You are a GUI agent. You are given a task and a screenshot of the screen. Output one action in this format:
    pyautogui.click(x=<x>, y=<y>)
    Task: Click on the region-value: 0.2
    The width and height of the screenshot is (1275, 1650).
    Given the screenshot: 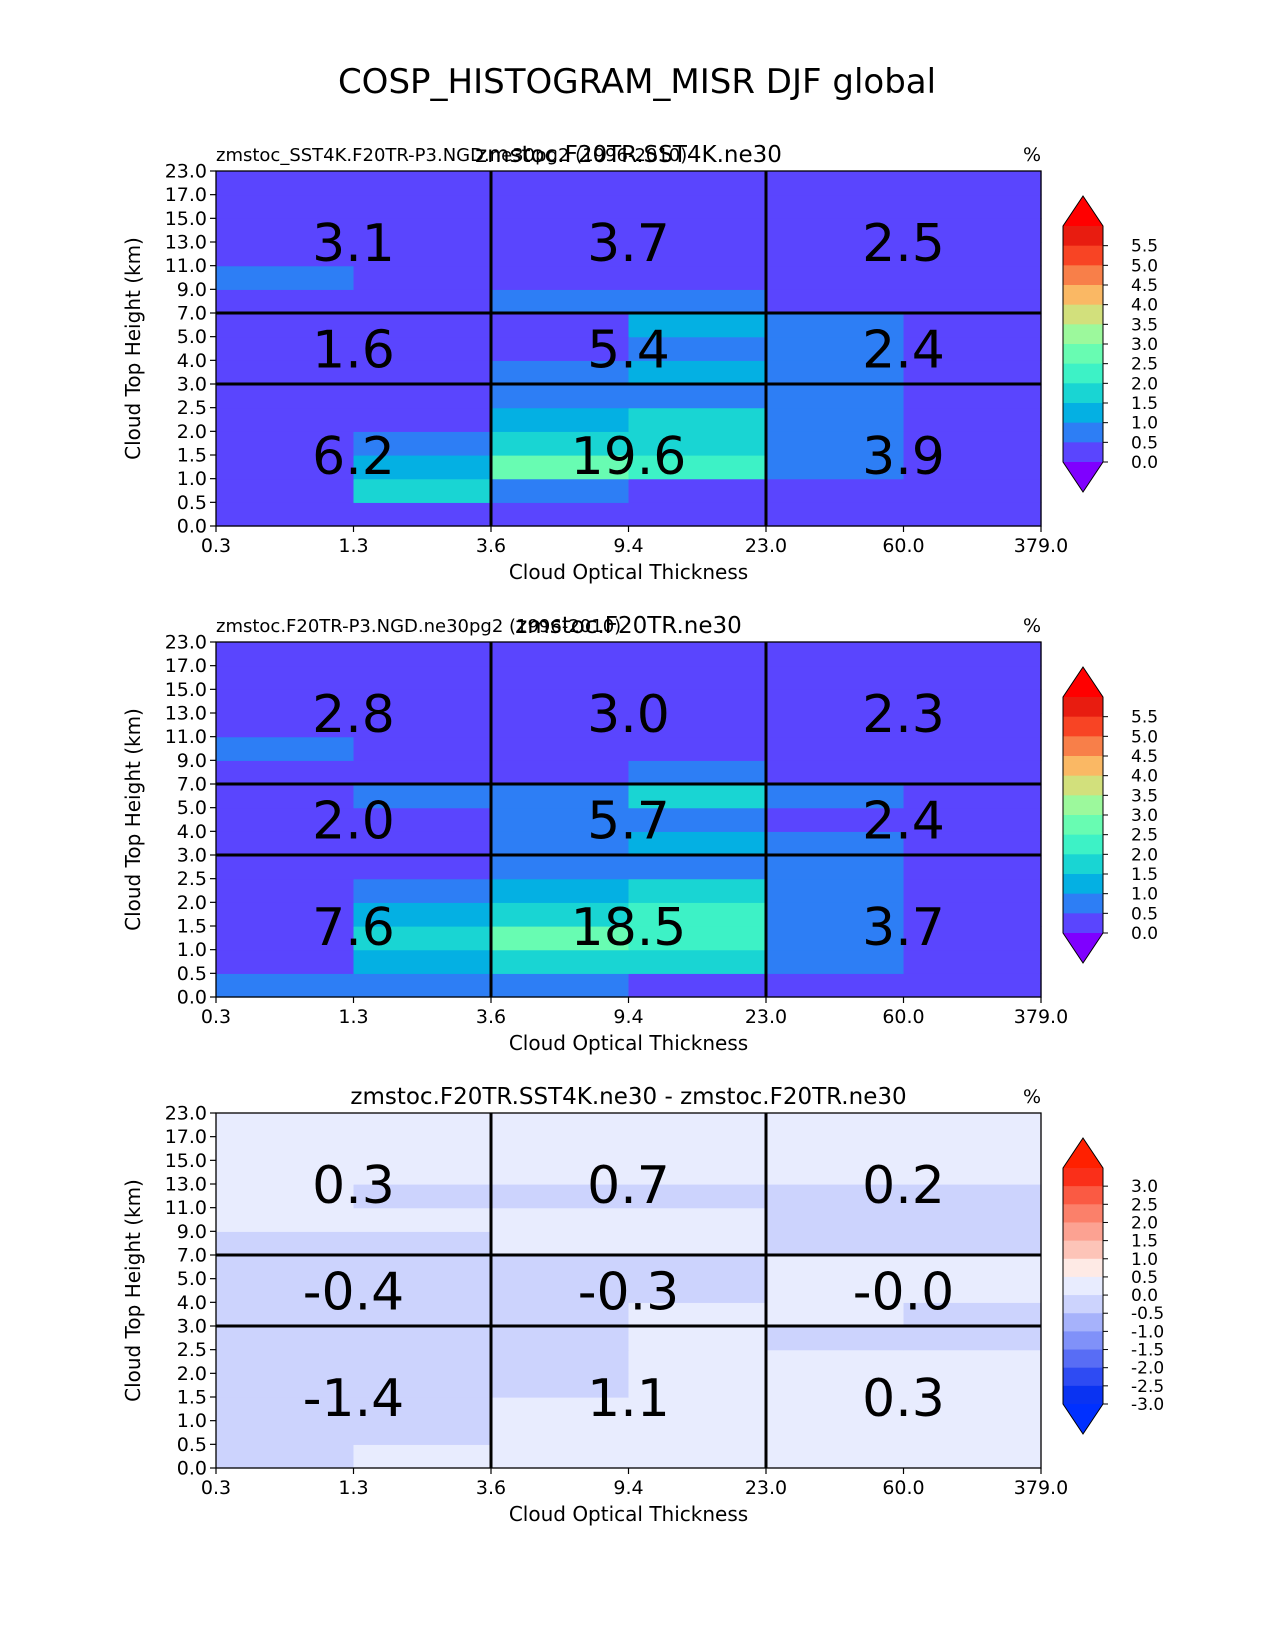 What is the action you would take?
    pyautogui.click(x=903, y=1186)
    